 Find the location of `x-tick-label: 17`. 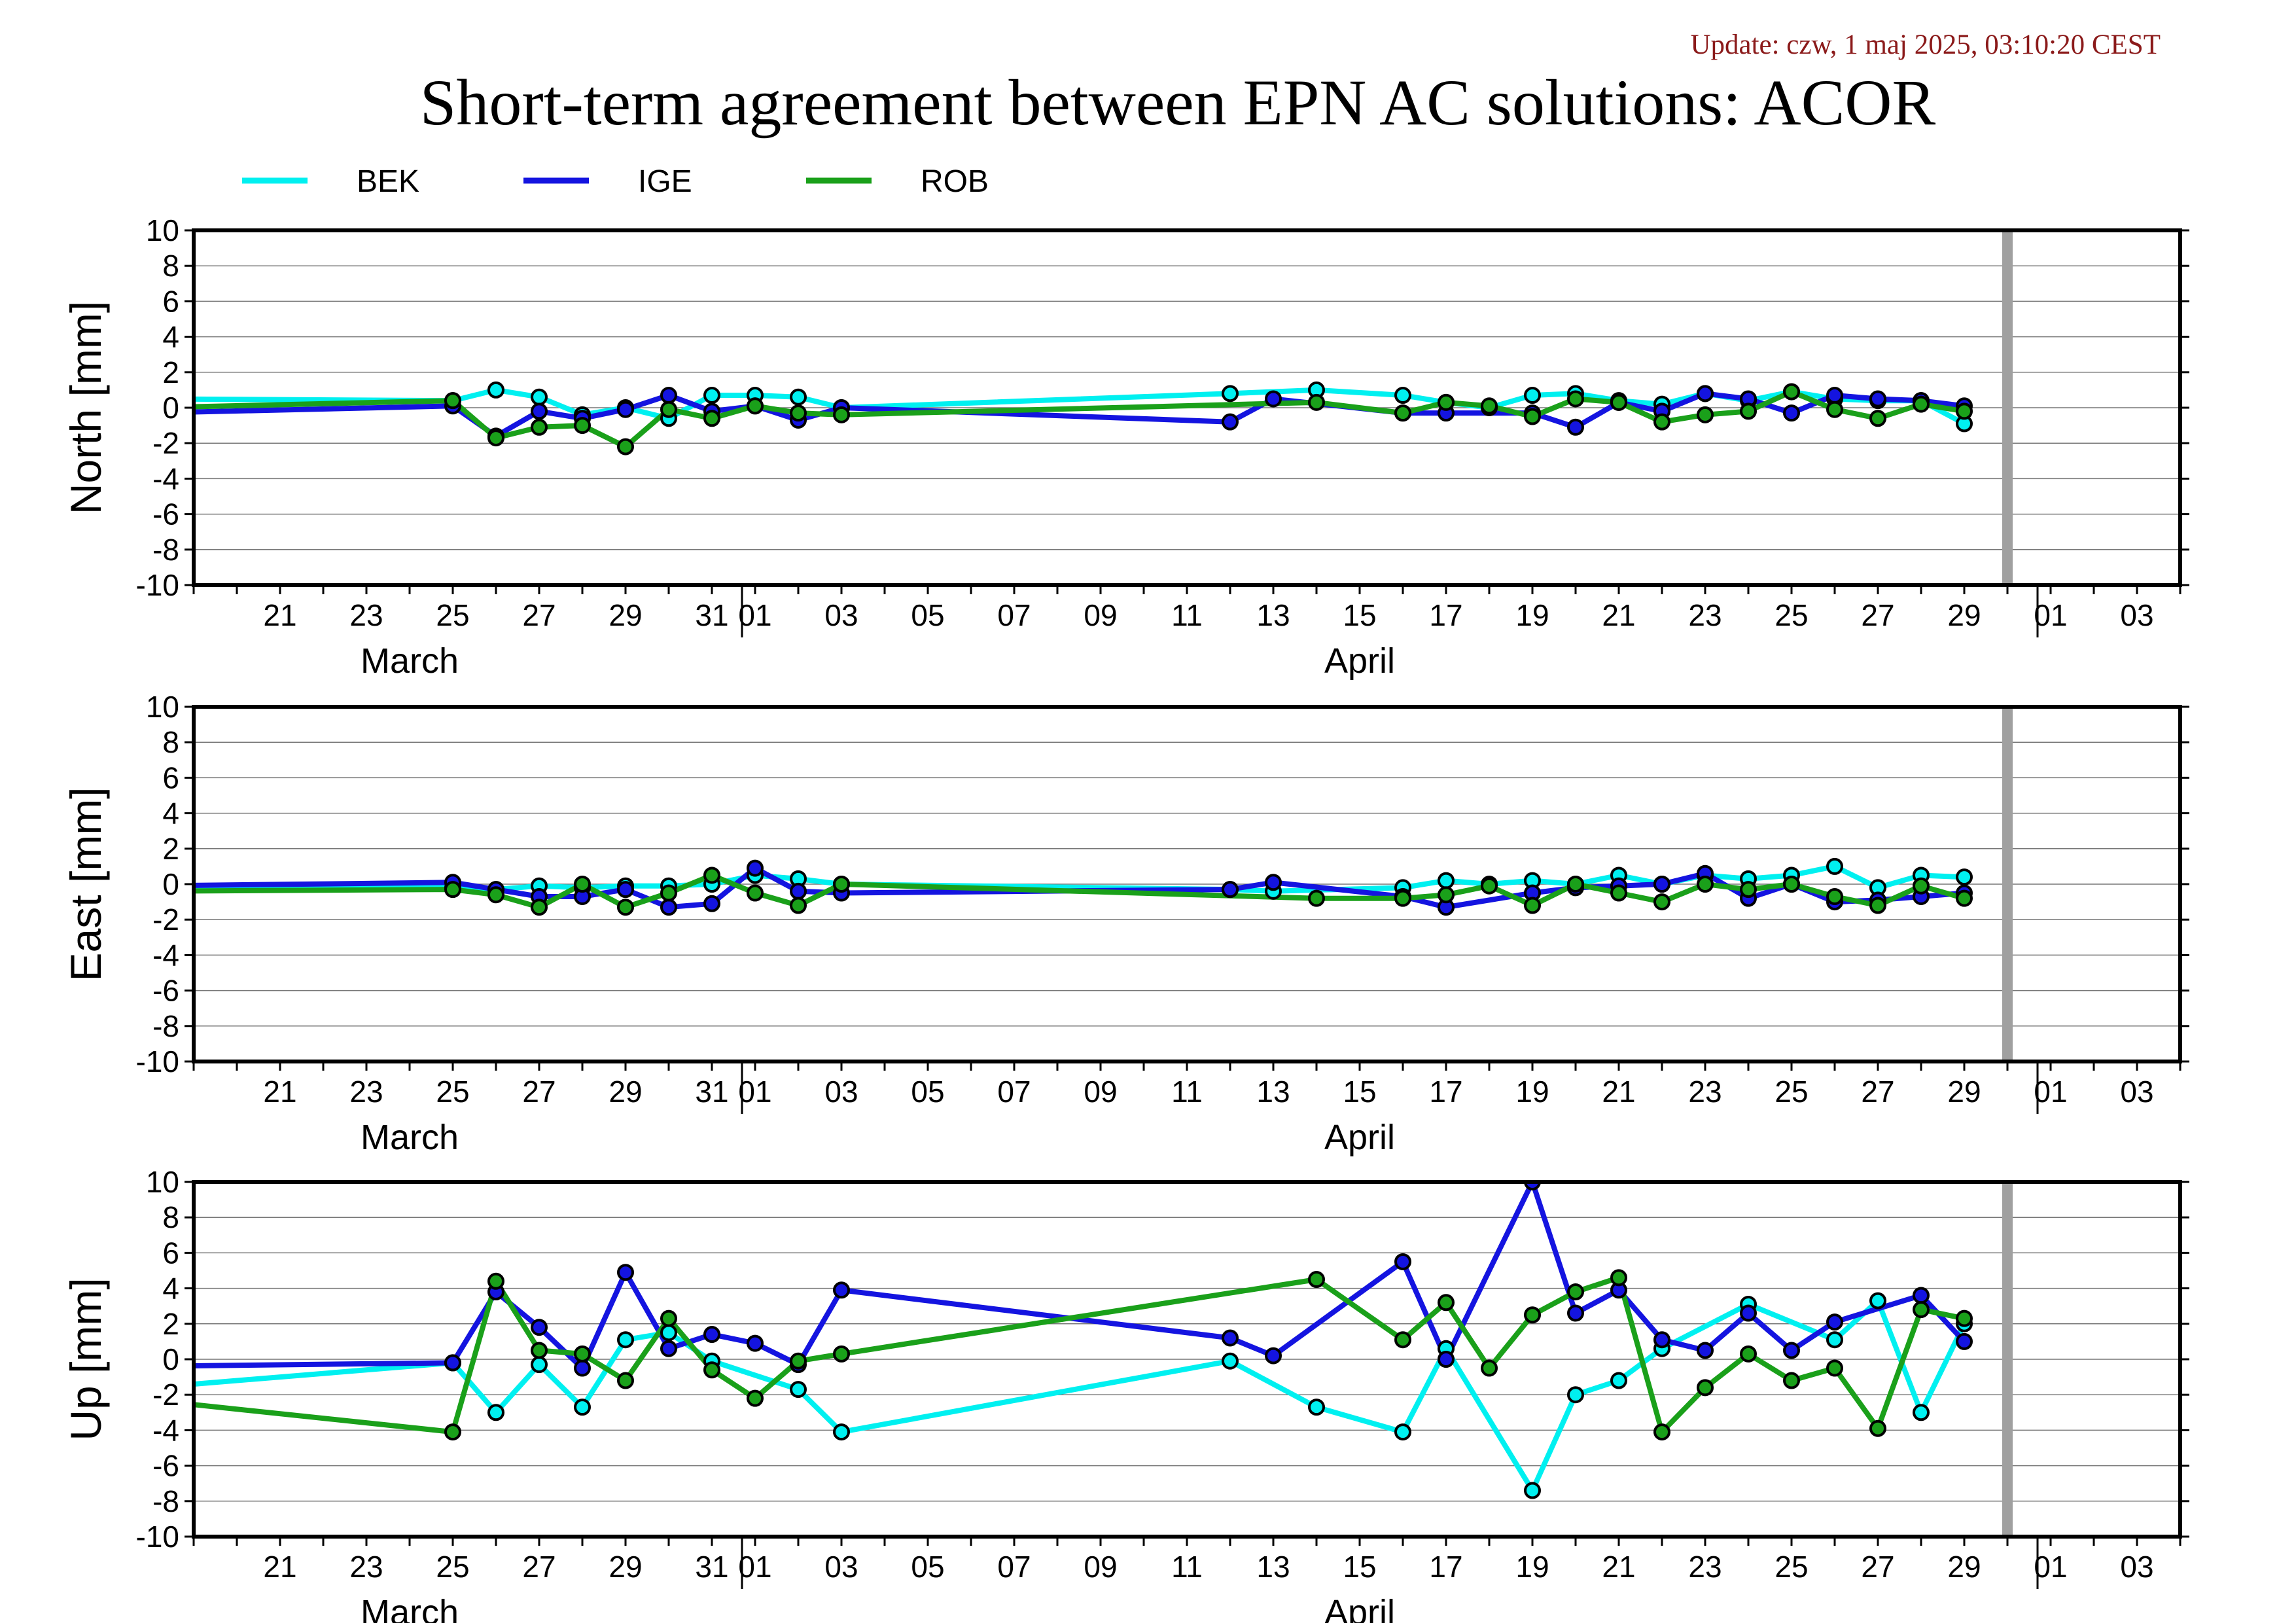

x-tick-label: 17 is located at coordinates (1445, 1092).